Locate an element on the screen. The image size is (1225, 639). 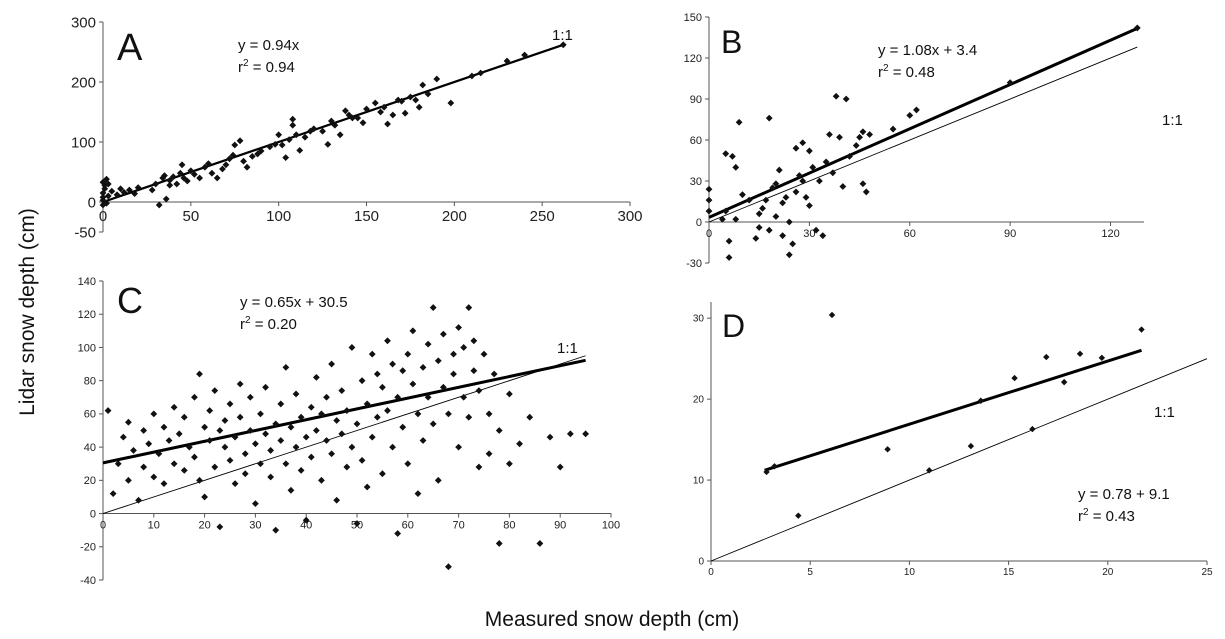
x-tick-label: 40 is located at coordinates (306, 526).